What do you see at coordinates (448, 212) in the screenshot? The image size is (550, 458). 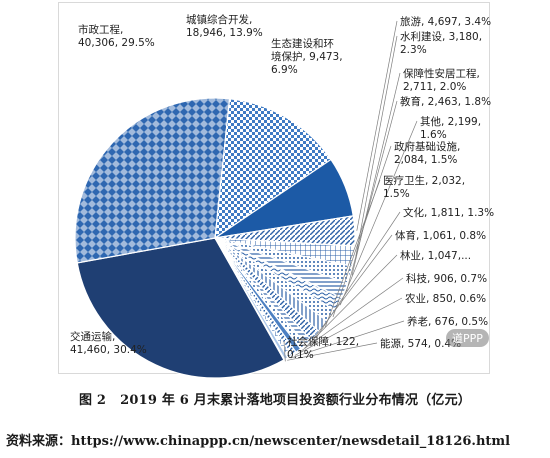 I see `slice-label-12: 文化, 1,811, 1.3%` at bounding box center [448, 212].